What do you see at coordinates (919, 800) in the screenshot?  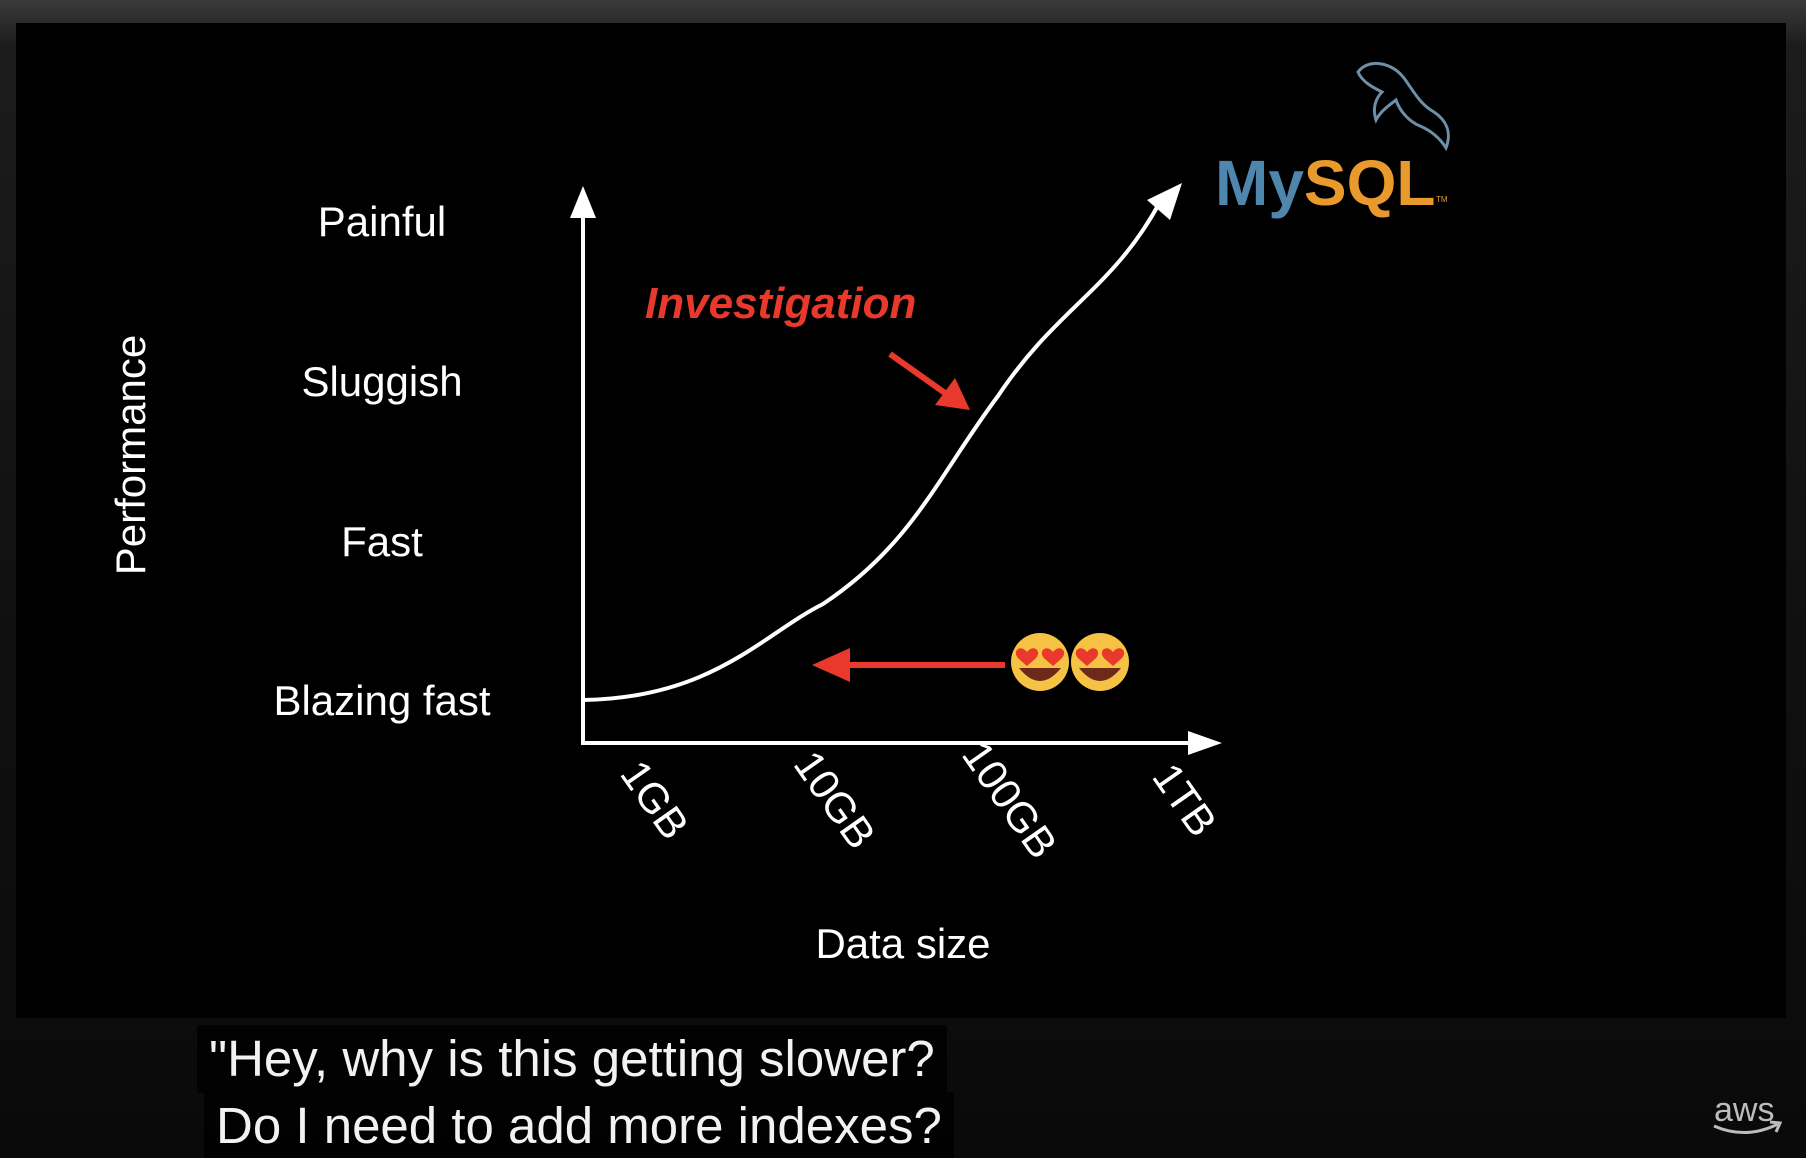 I see `x-tick-labels: 1GB 10GB 100GB 1TB` at bounding box center [919, 800].